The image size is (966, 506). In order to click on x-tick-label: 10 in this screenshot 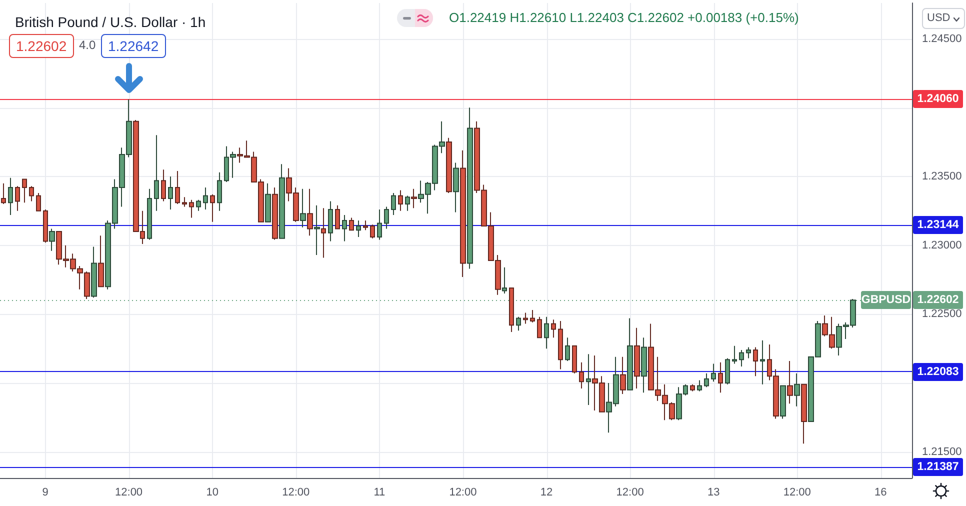, I will do `click(212, 492)`.